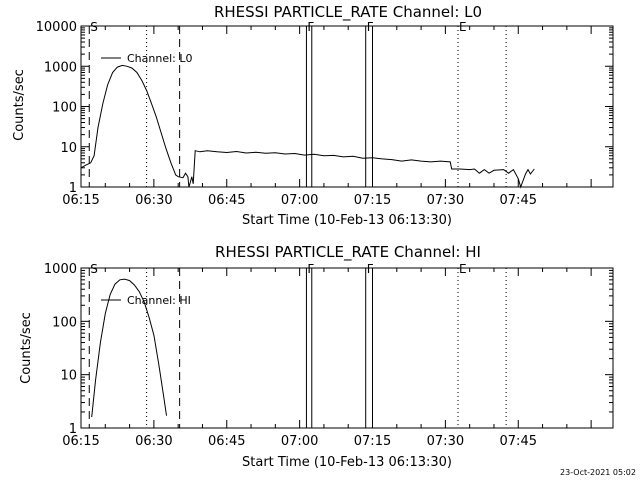 Image resolution: width=640 pixels, height=480 pixels. What do you see at coordinates (129, 348) in the screenshot?
I see `data-series-line` at bounding box center [129, 348].